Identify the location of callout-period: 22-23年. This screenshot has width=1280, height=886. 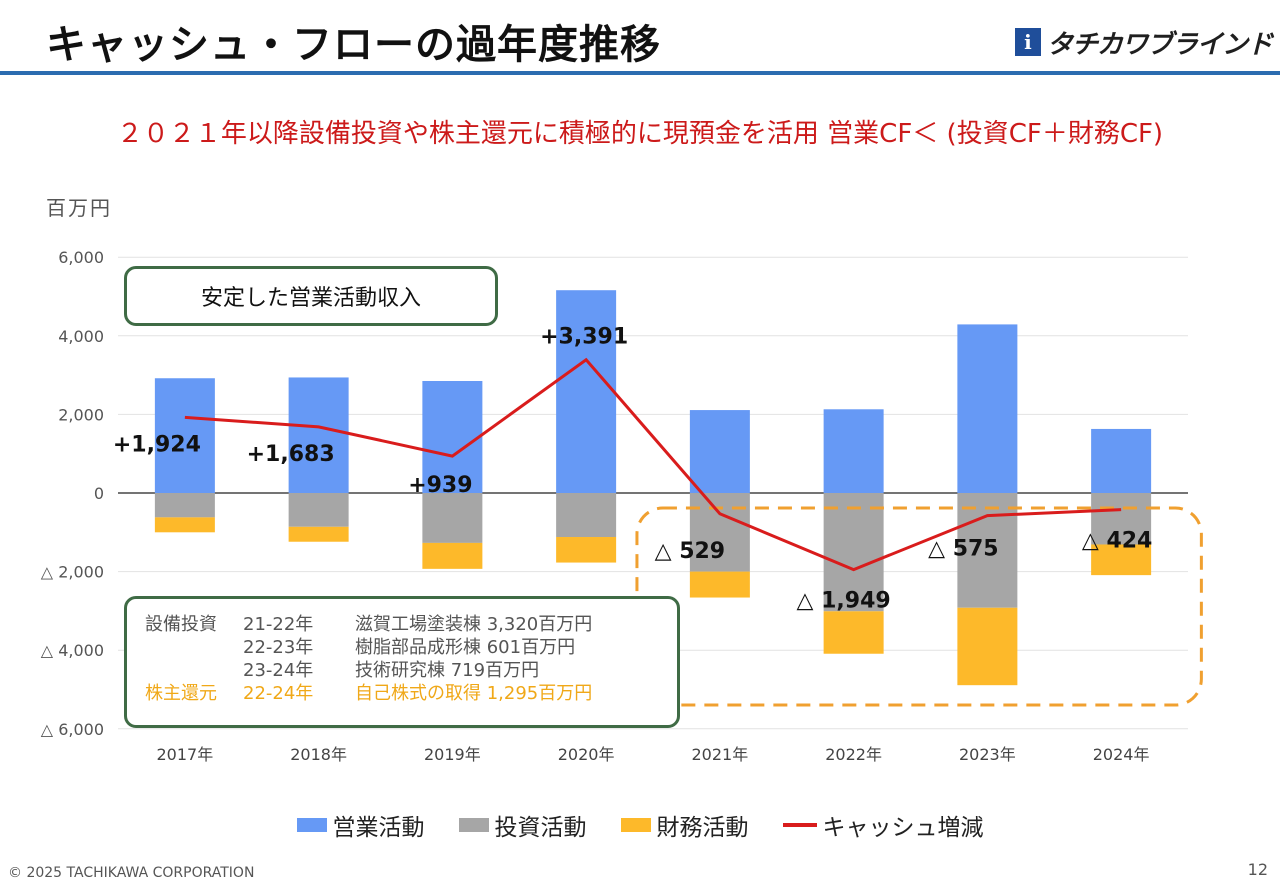
(278, 647).